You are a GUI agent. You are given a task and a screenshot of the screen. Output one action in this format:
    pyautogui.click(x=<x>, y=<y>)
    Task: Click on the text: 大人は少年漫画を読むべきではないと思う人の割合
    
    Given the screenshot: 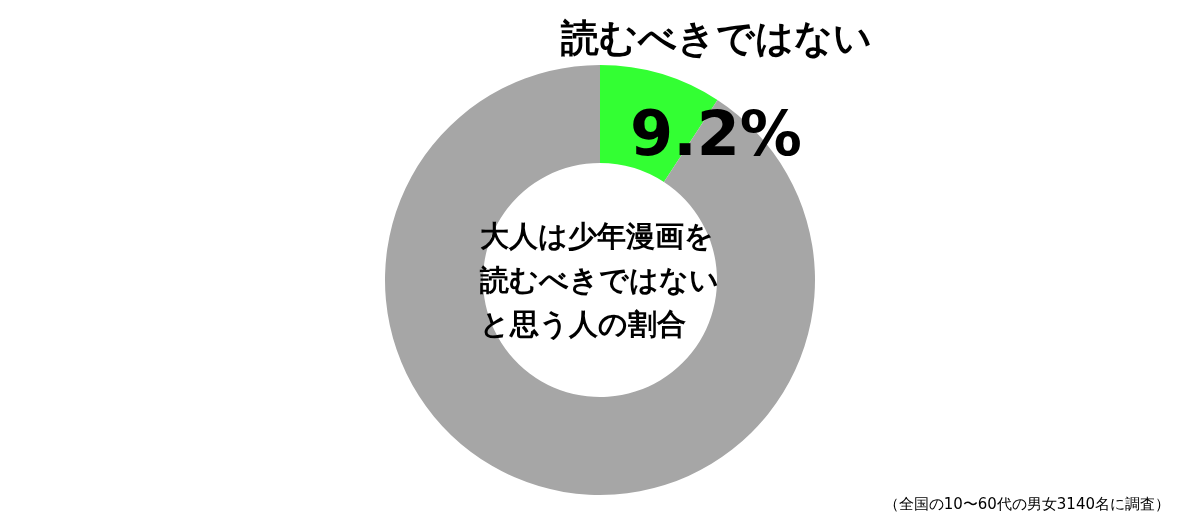 What is the action you would take?
    pyautogui.click(x=600, y=280)
    